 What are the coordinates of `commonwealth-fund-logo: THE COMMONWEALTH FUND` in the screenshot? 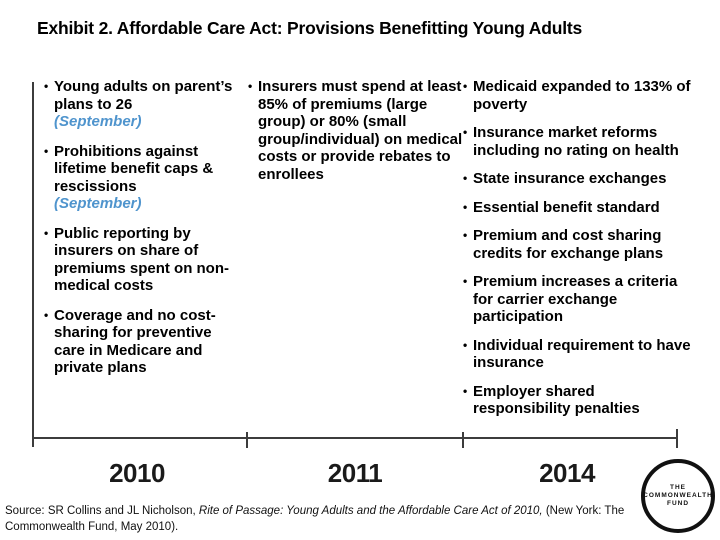 It's located at (678, 496).